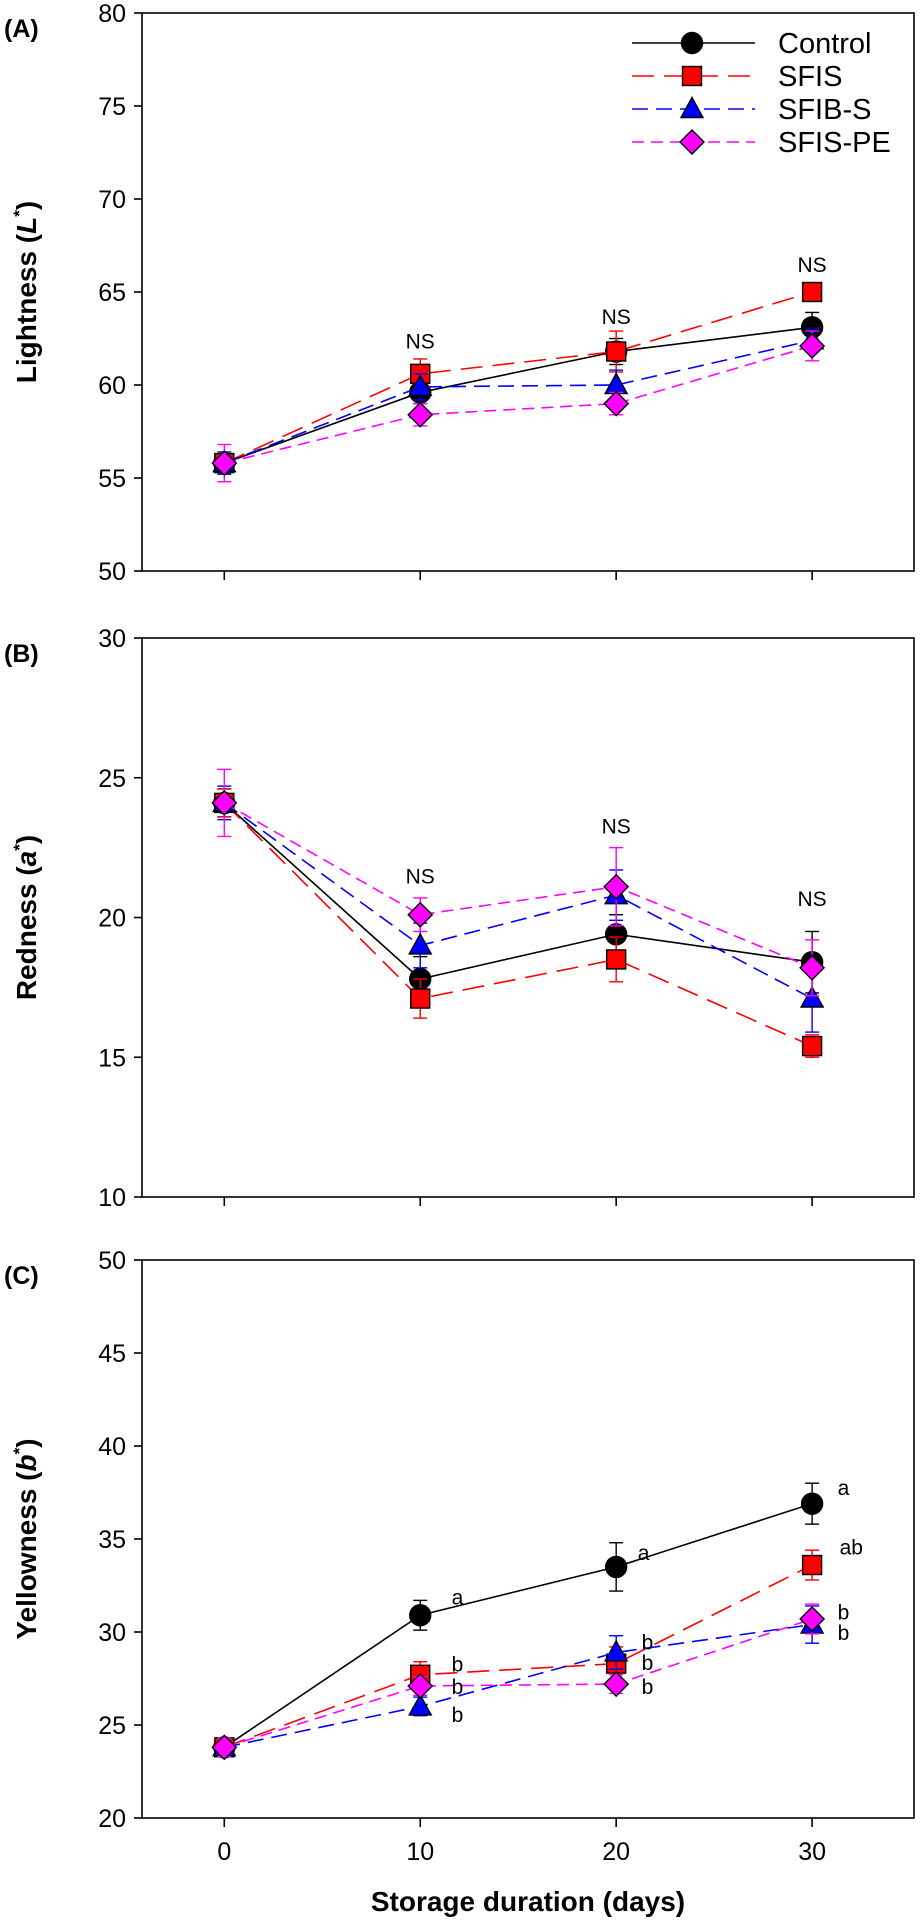 The width and height of the screenshot is (920, 1931). I want to click on panel-label: (A), so click(21, 29).